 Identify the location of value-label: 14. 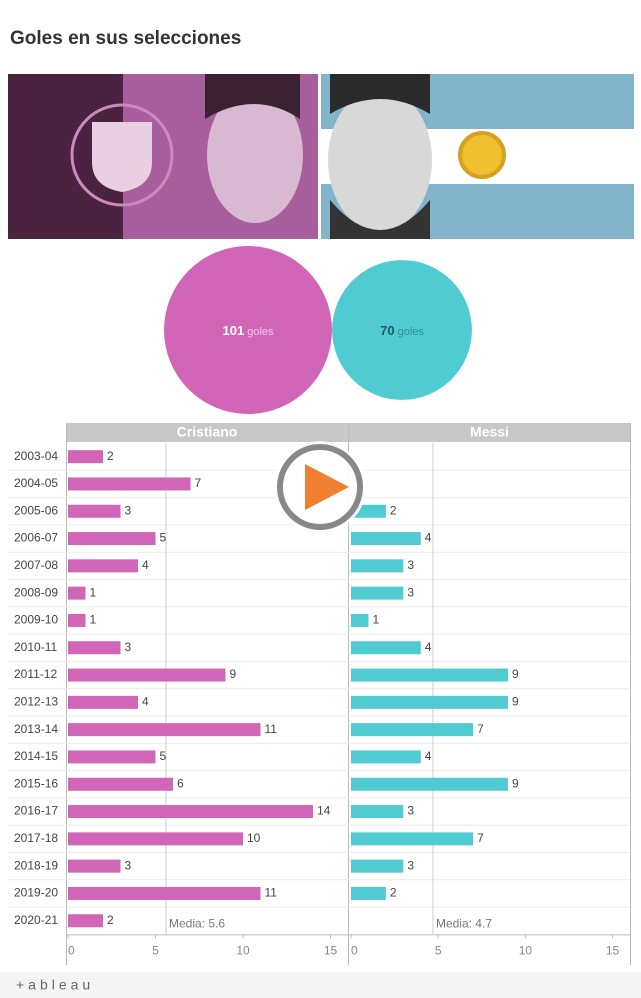
(324, 811).